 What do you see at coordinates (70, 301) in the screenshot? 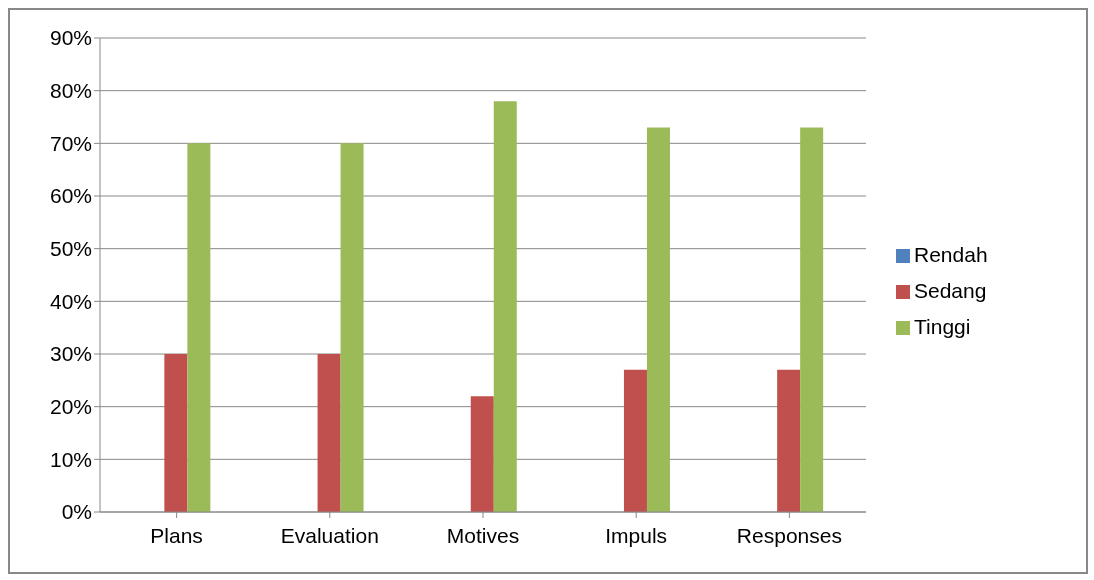
I see `y-tick-label: 40%` at bounding box center [70, 301].